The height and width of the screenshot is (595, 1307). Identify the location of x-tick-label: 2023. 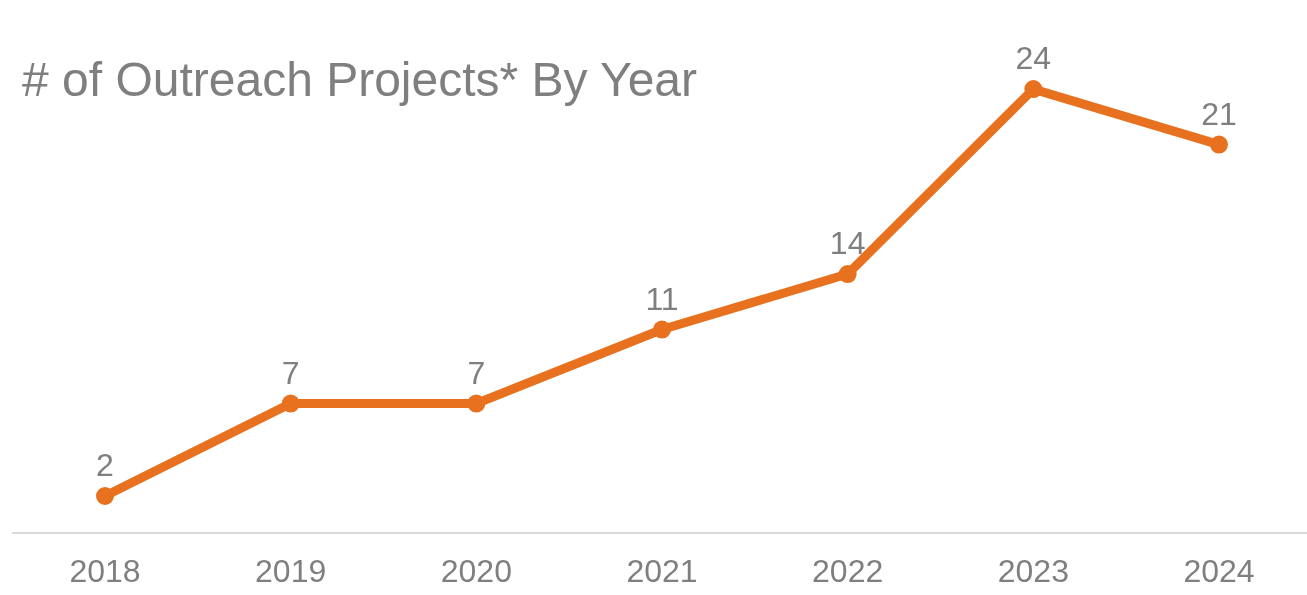
(1033, 570).